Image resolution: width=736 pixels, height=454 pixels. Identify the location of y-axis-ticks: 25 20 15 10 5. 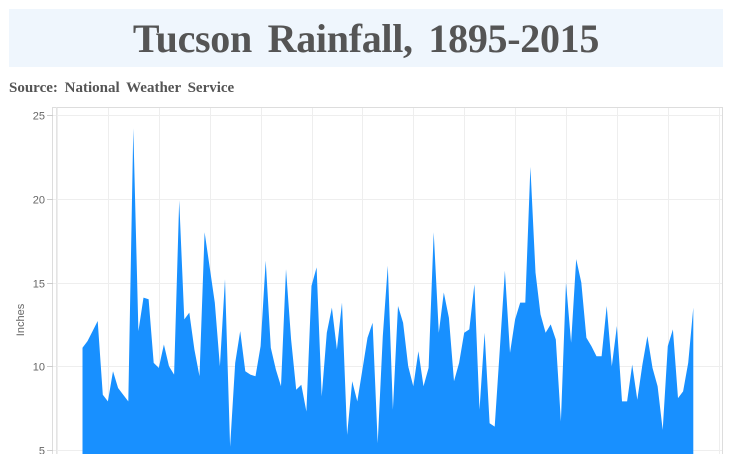
(43, 282).